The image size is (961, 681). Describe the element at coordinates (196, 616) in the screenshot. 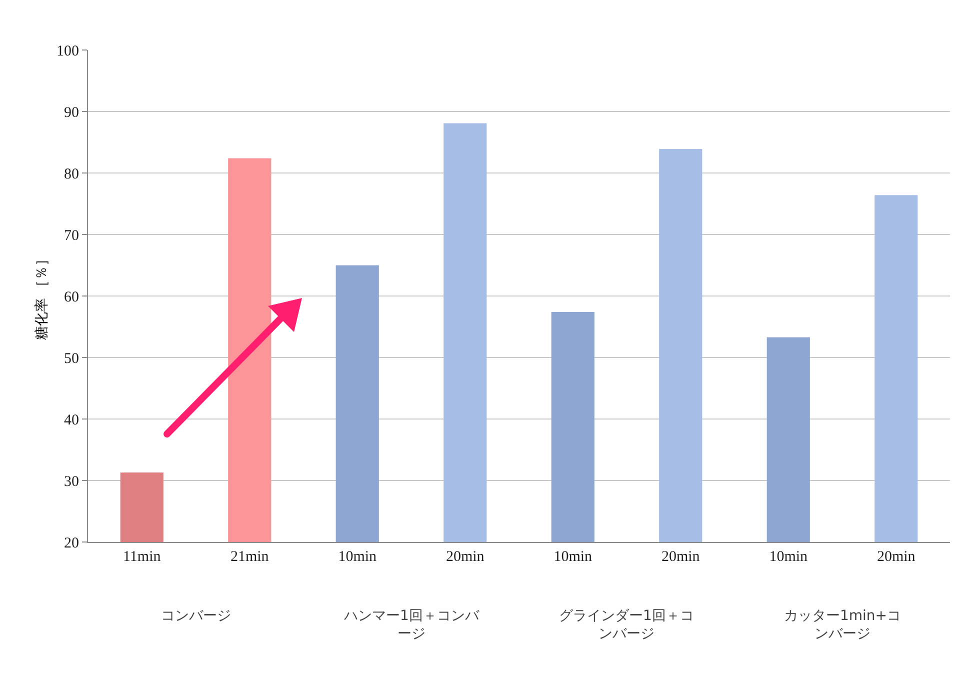

I see `text: コンバージ` at that location.